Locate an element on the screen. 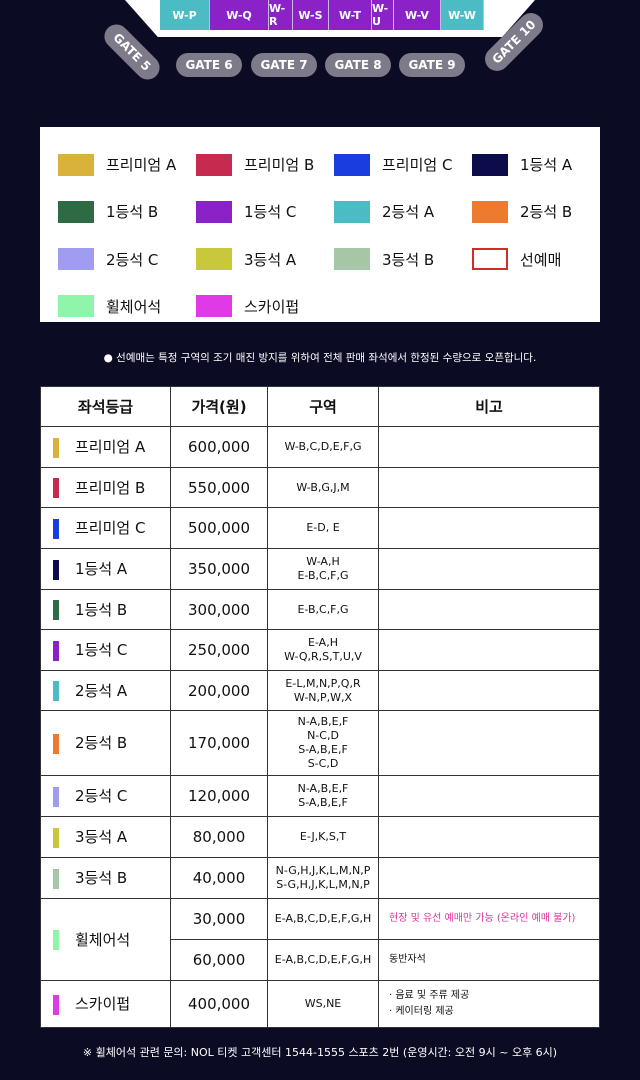 The width and height of the screenshot is (640, 1080). grade-cell: 휠체어석 is located at coordinates (105, 939).